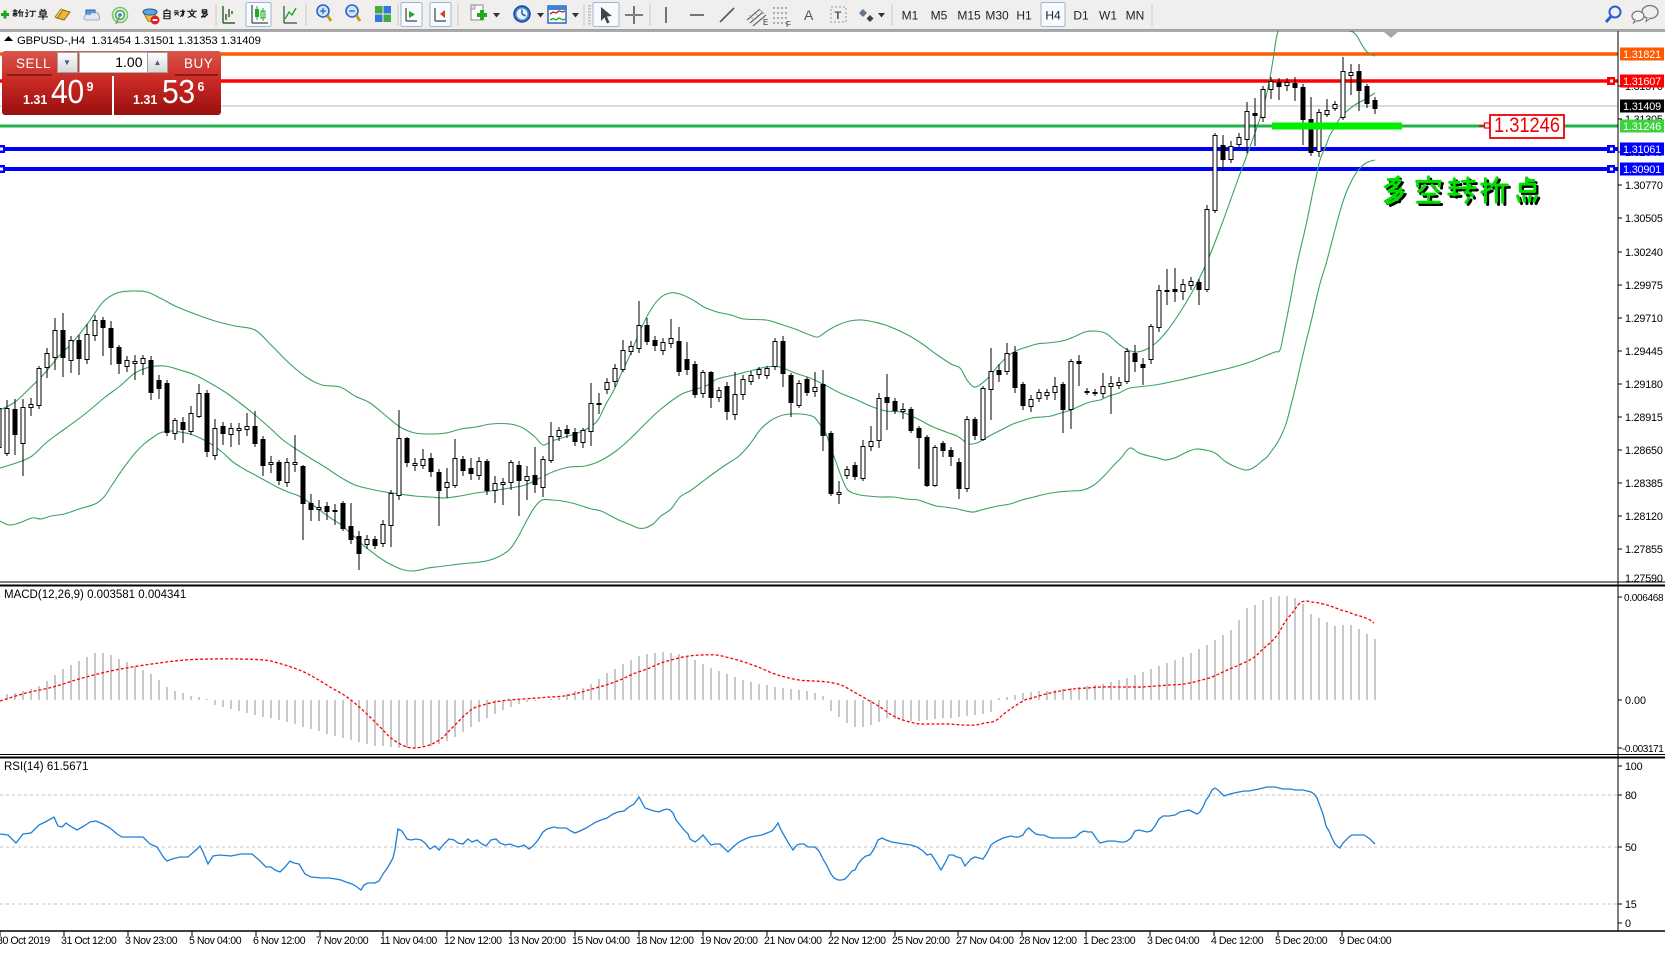 Image resolution: width=1665 pixels, height=953 pixels. What do you see at coordinates (921, 941) in the screenshot?
I see `svg-text: 25 Nov 20:00` at bounding box center [921, 941].